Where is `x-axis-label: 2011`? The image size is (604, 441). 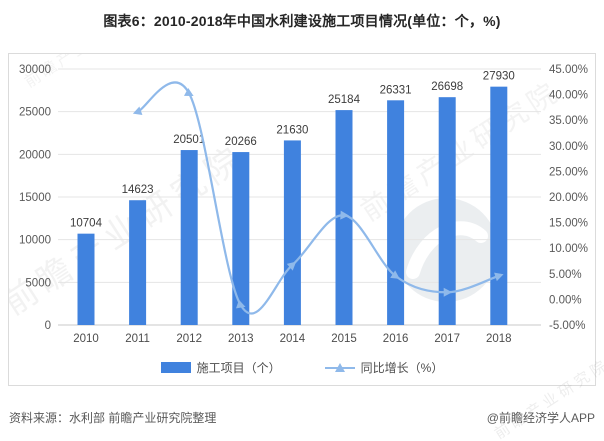
x-axis-label: 2011 is located at coordinates (137, 339).